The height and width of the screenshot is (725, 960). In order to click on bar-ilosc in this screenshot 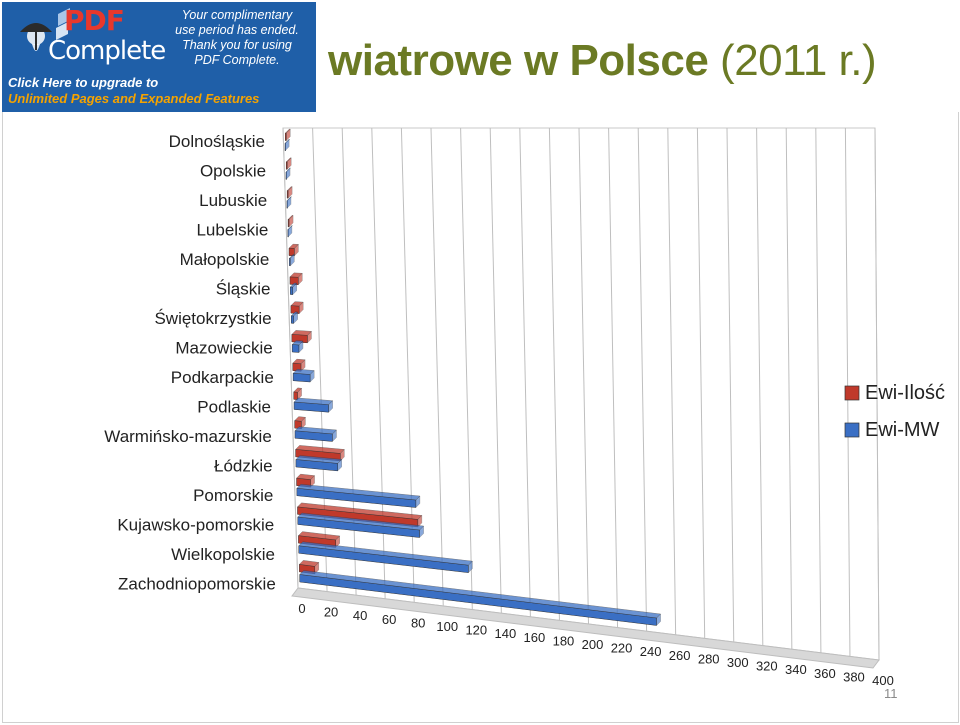, I will do `click(295, 396)`.